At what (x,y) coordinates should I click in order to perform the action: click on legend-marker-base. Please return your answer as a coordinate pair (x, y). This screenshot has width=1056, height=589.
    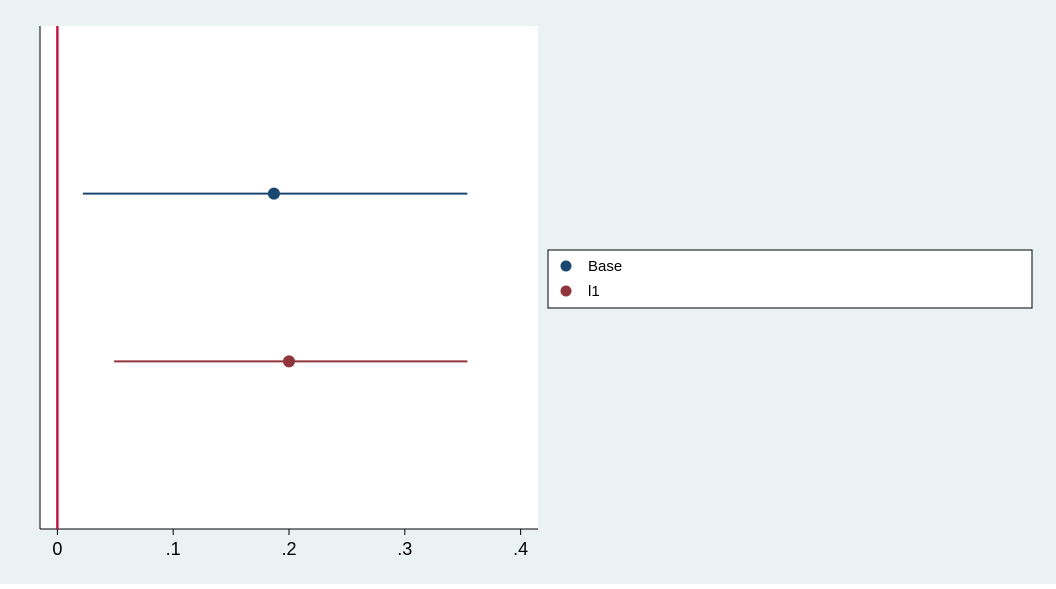
    Looking at the image, I should click on (566, 266).